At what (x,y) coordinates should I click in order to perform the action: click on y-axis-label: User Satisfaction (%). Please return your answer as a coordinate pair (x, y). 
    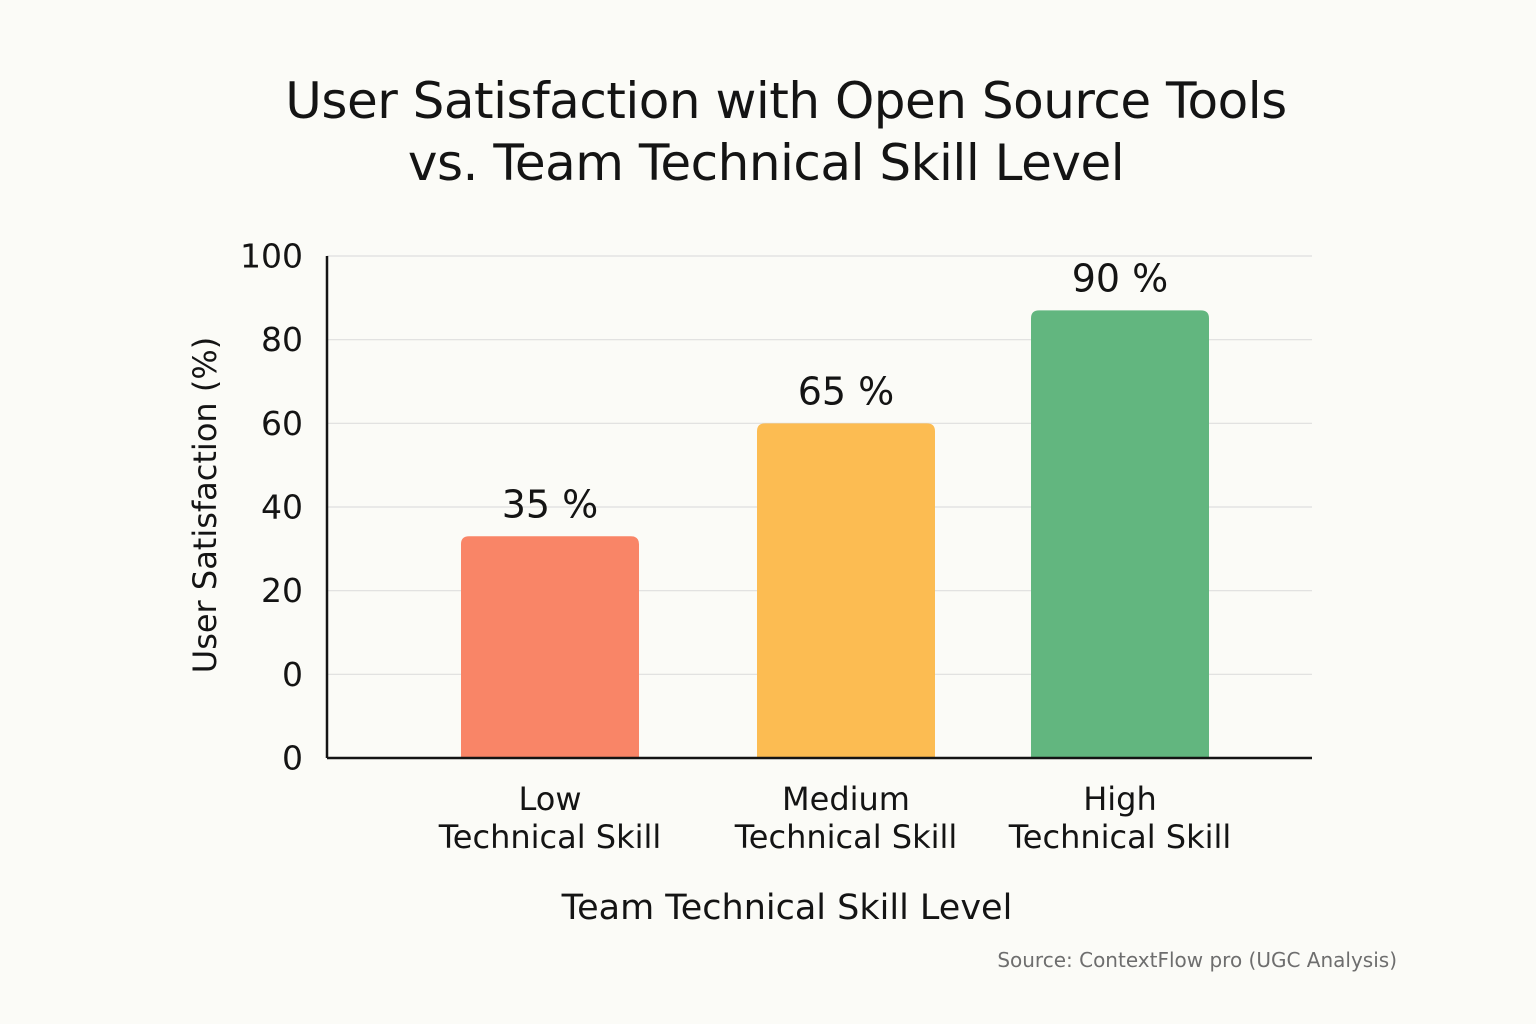
    Looking at the image, I should click on (205, 505).